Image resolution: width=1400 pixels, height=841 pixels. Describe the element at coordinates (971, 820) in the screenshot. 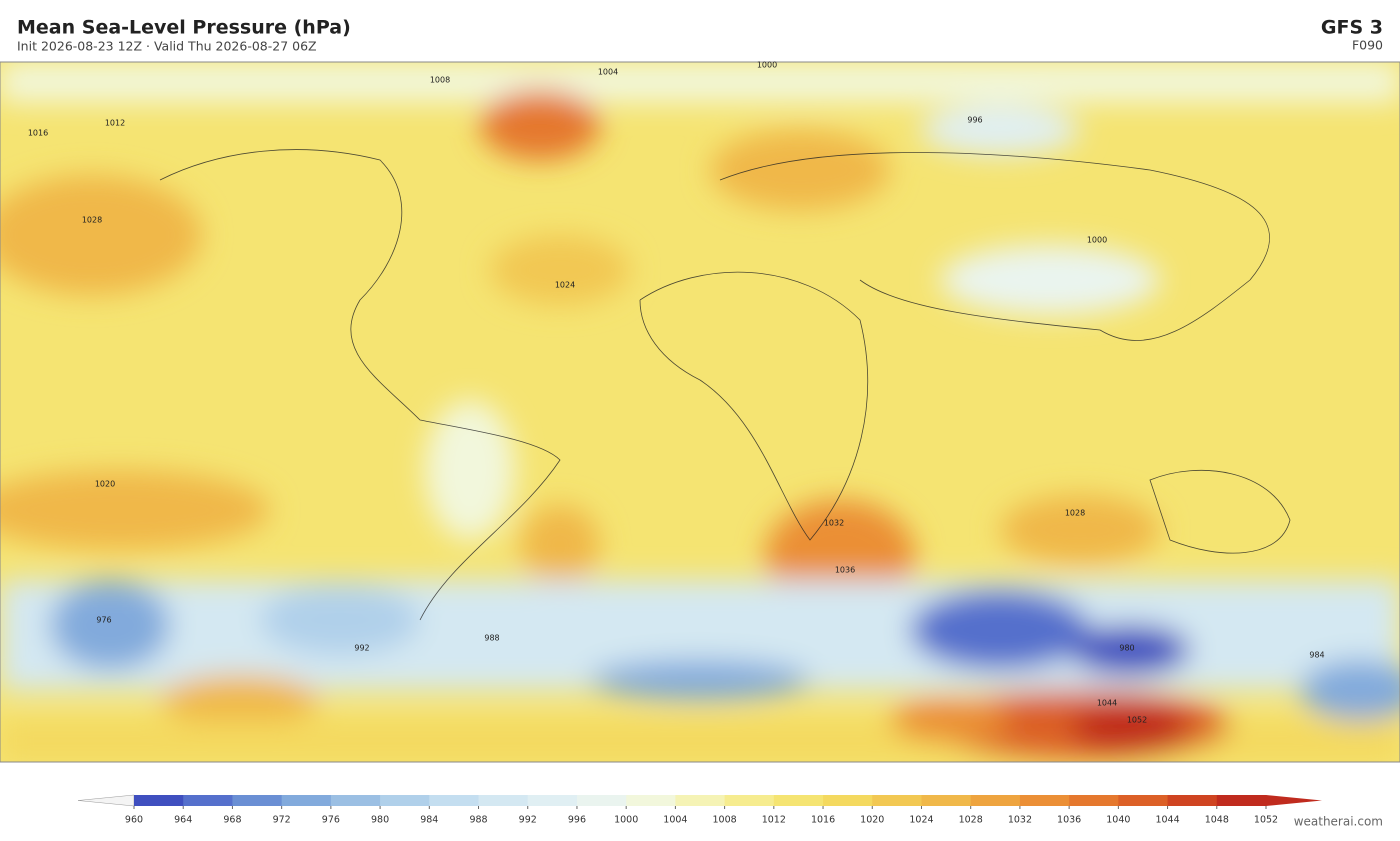

I see `colorbar-tick-label: 1028` at that location.